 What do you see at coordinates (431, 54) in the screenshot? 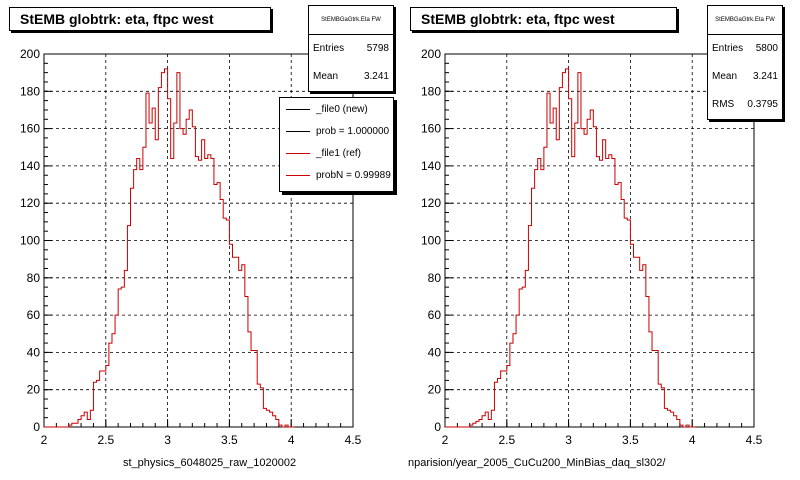
I see `right-ytick-label-10: 200` at bounding box center [431, 54].